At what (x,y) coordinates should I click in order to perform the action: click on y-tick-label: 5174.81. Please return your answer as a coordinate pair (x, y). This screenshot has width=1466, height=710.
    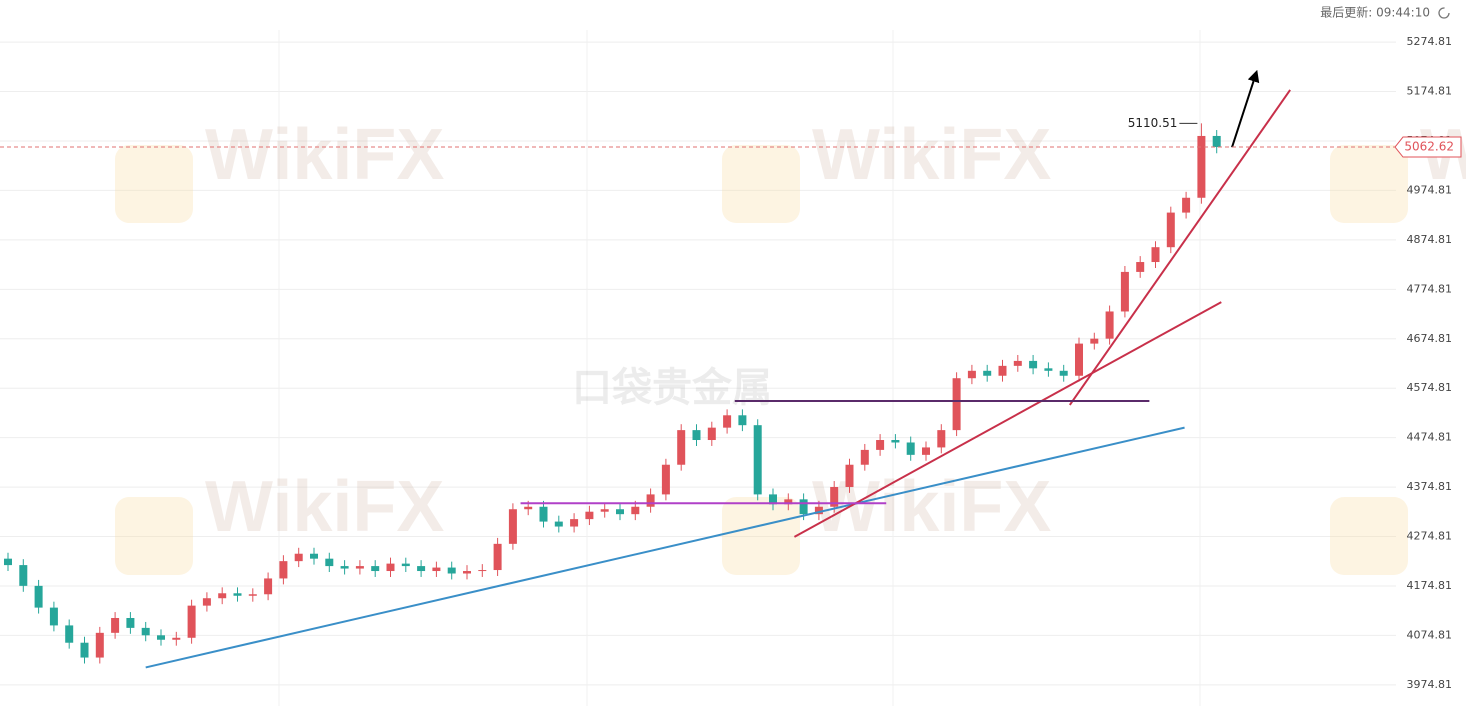
    Looking at the image, I should click on (1430, 91).